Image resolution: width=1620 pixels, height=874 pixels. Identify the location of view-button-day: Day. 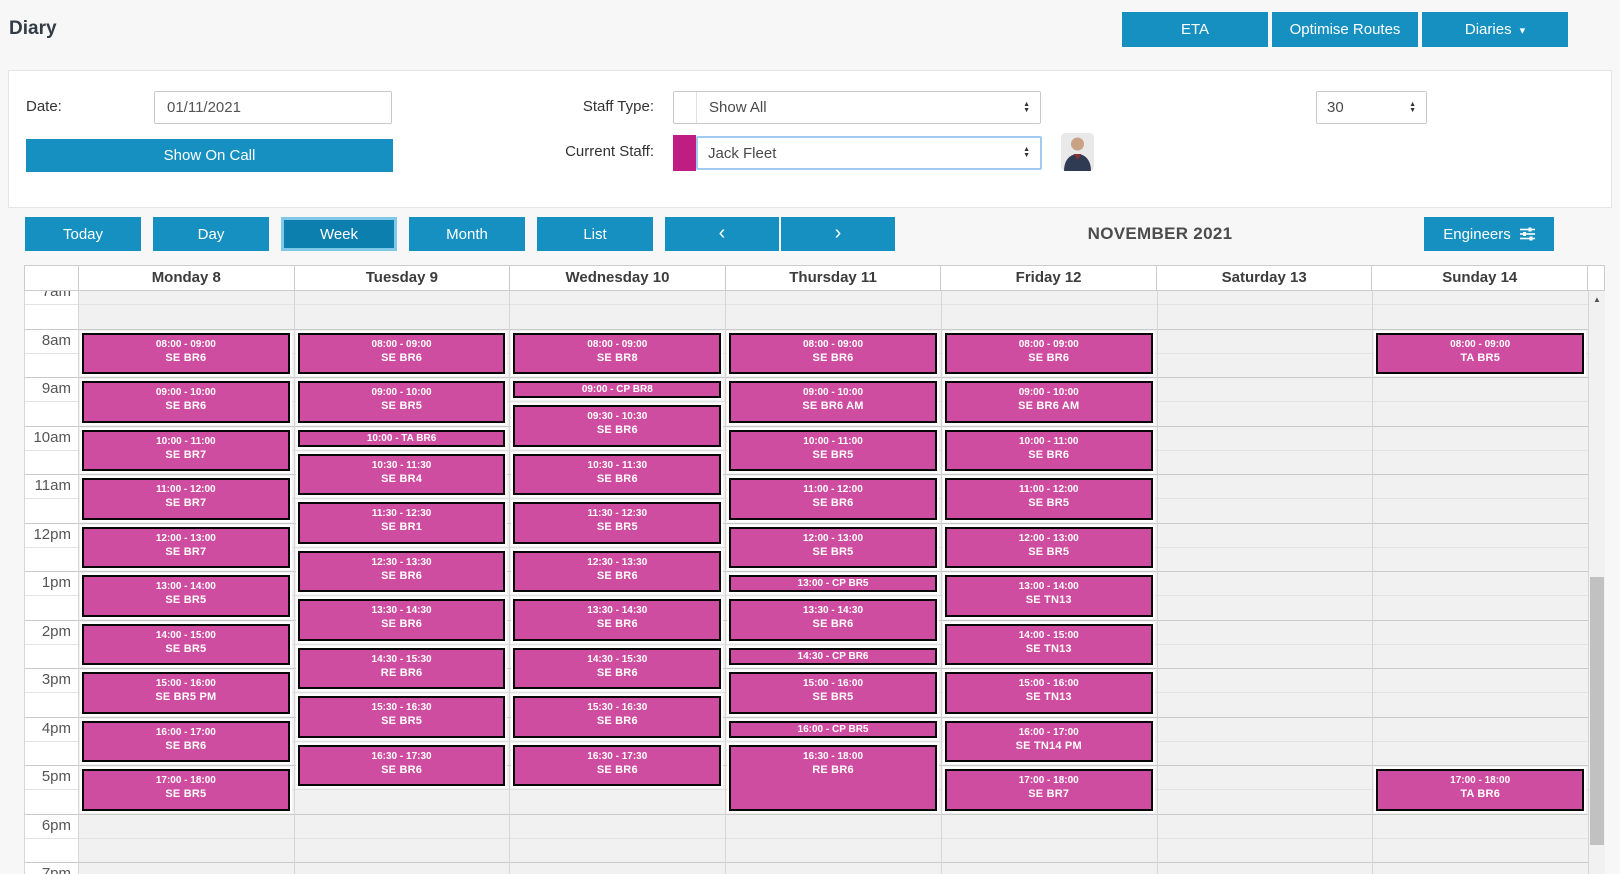
(211, 234).